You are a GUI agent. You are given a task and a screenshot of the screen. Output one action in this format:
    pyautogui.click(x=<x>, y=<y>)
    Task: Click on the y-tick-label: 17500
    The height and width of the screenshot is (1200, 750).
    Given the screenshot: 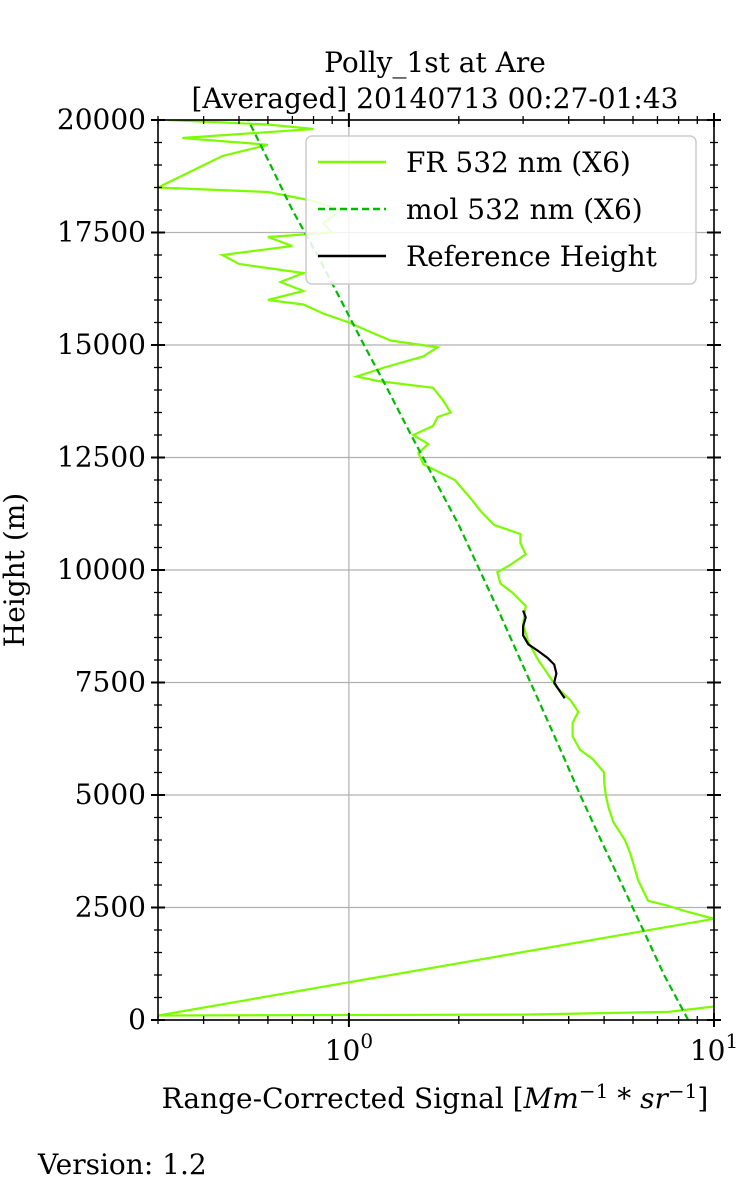 What is the action you would take?
    pyautogui.click(x=101, y=232)
    